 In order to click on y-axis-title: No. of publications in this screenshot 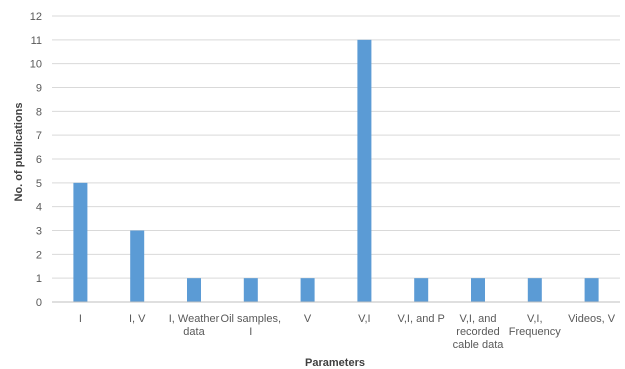, I will do `click(19, 152)`.